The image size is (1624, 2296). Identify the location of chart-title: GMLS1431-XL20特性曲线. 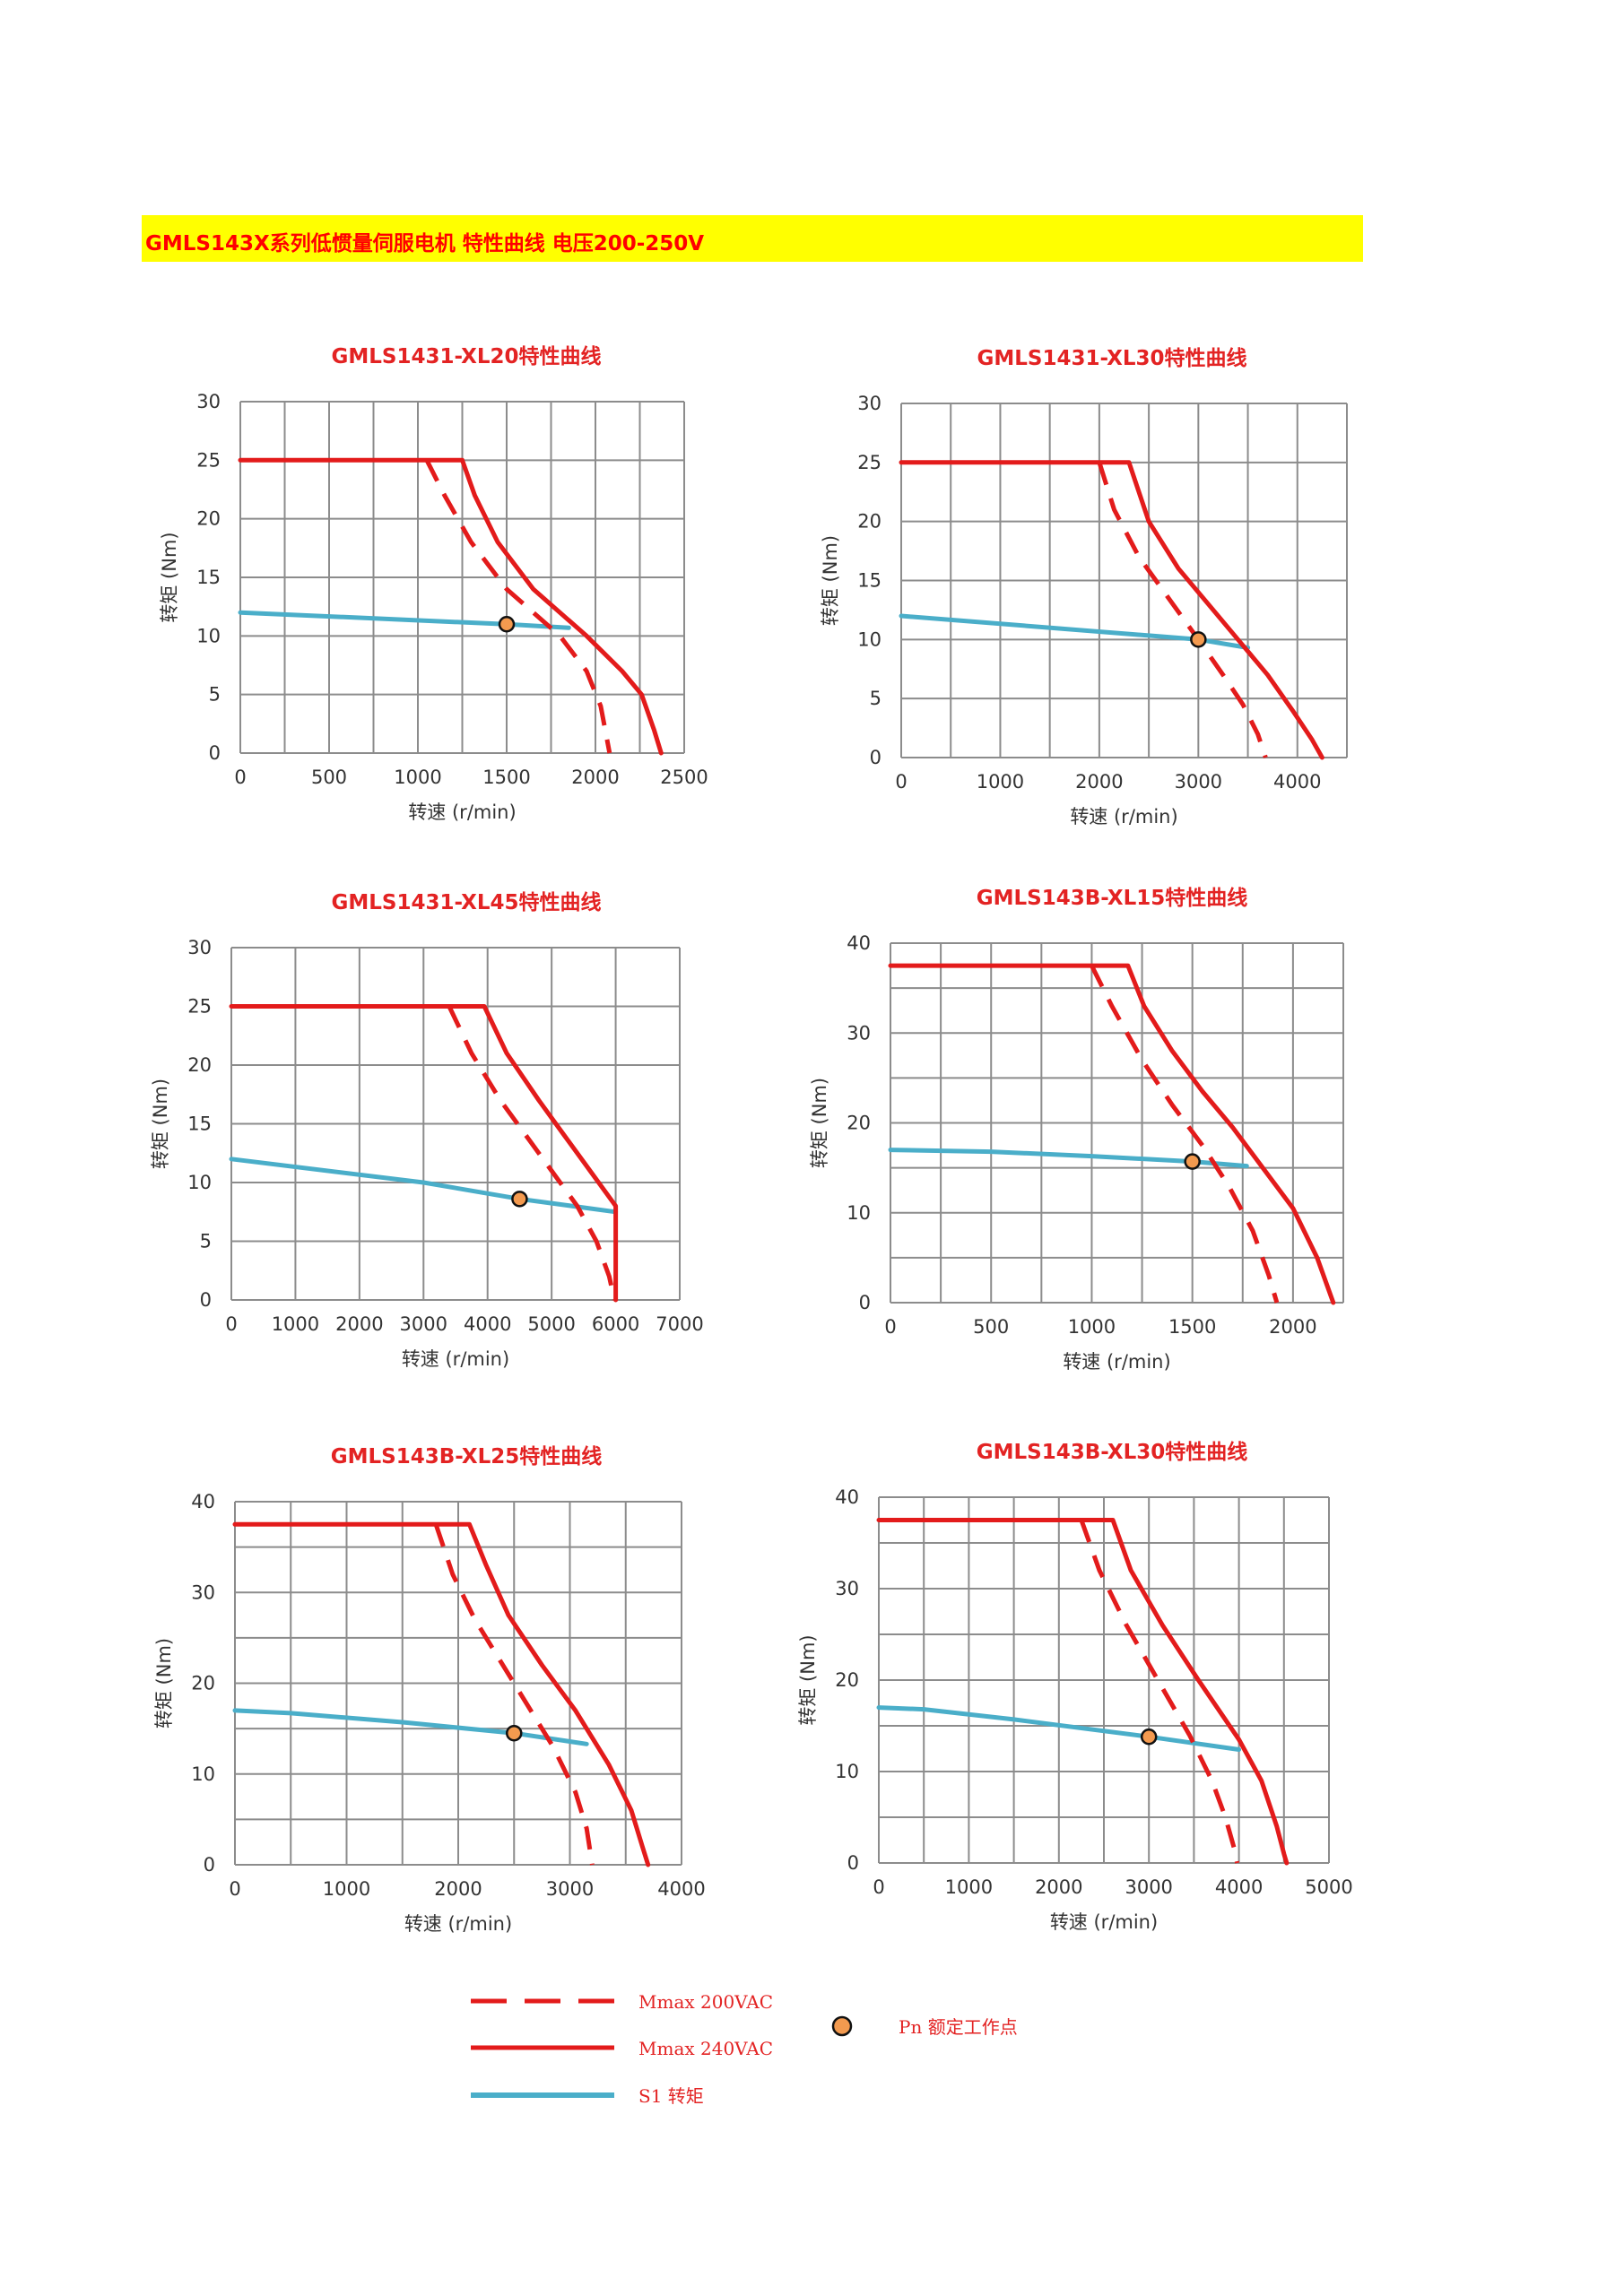
(466, 356).